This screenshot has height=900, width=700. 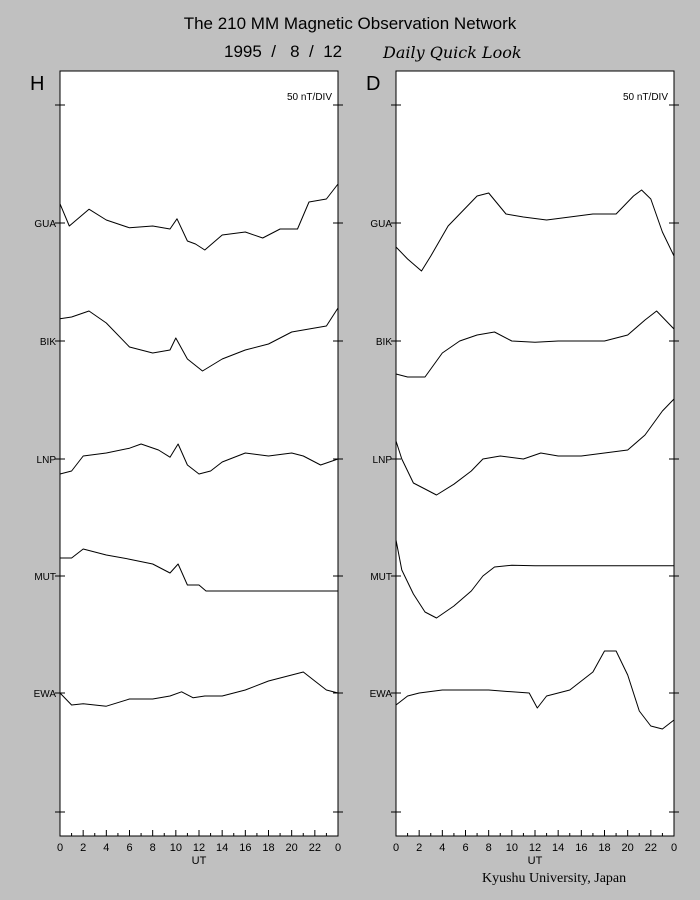 What do you see at coordinates (37, 84) in the screenshot?
I see `panel-label: H` at bounding box center [37, 84].